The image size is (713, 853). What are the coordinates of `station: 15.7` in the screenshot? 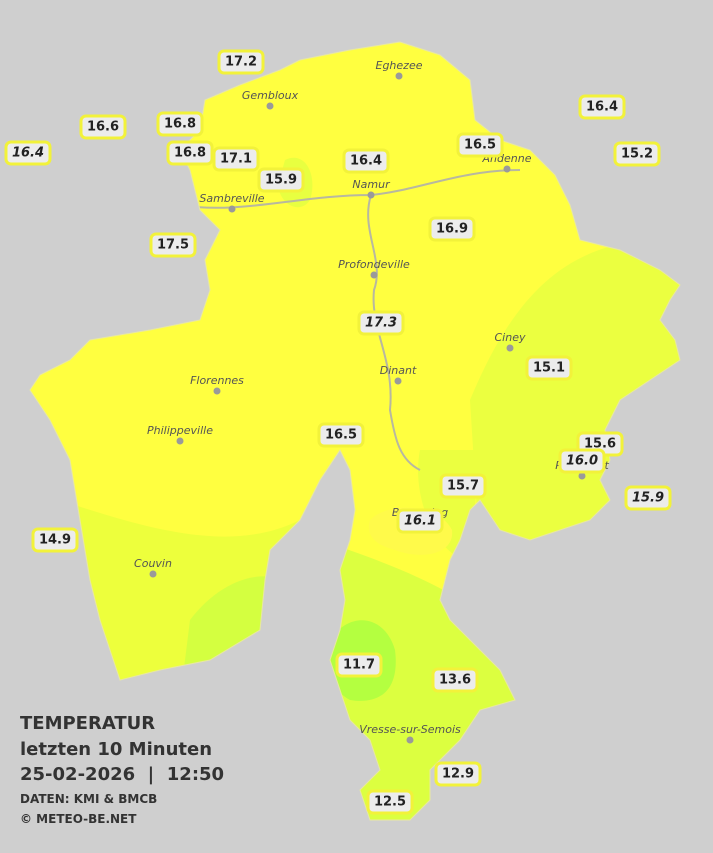 It's located at (463, 486).